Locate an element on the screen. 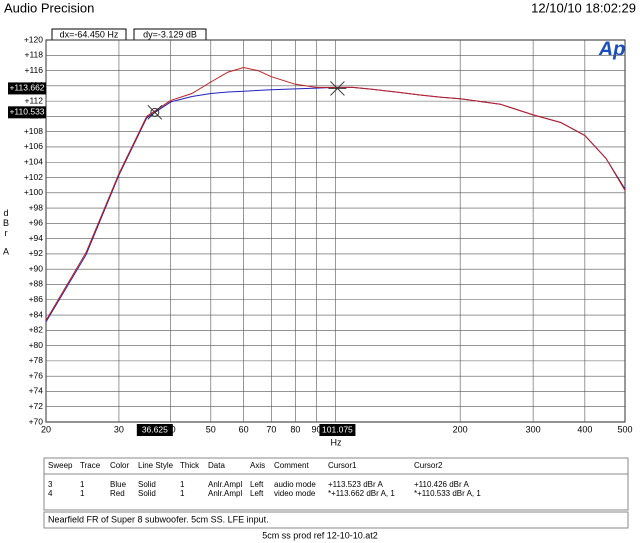 This screenshot has height=543, width=640. y-tick-label: +80 is located at coordinates (36, 345).